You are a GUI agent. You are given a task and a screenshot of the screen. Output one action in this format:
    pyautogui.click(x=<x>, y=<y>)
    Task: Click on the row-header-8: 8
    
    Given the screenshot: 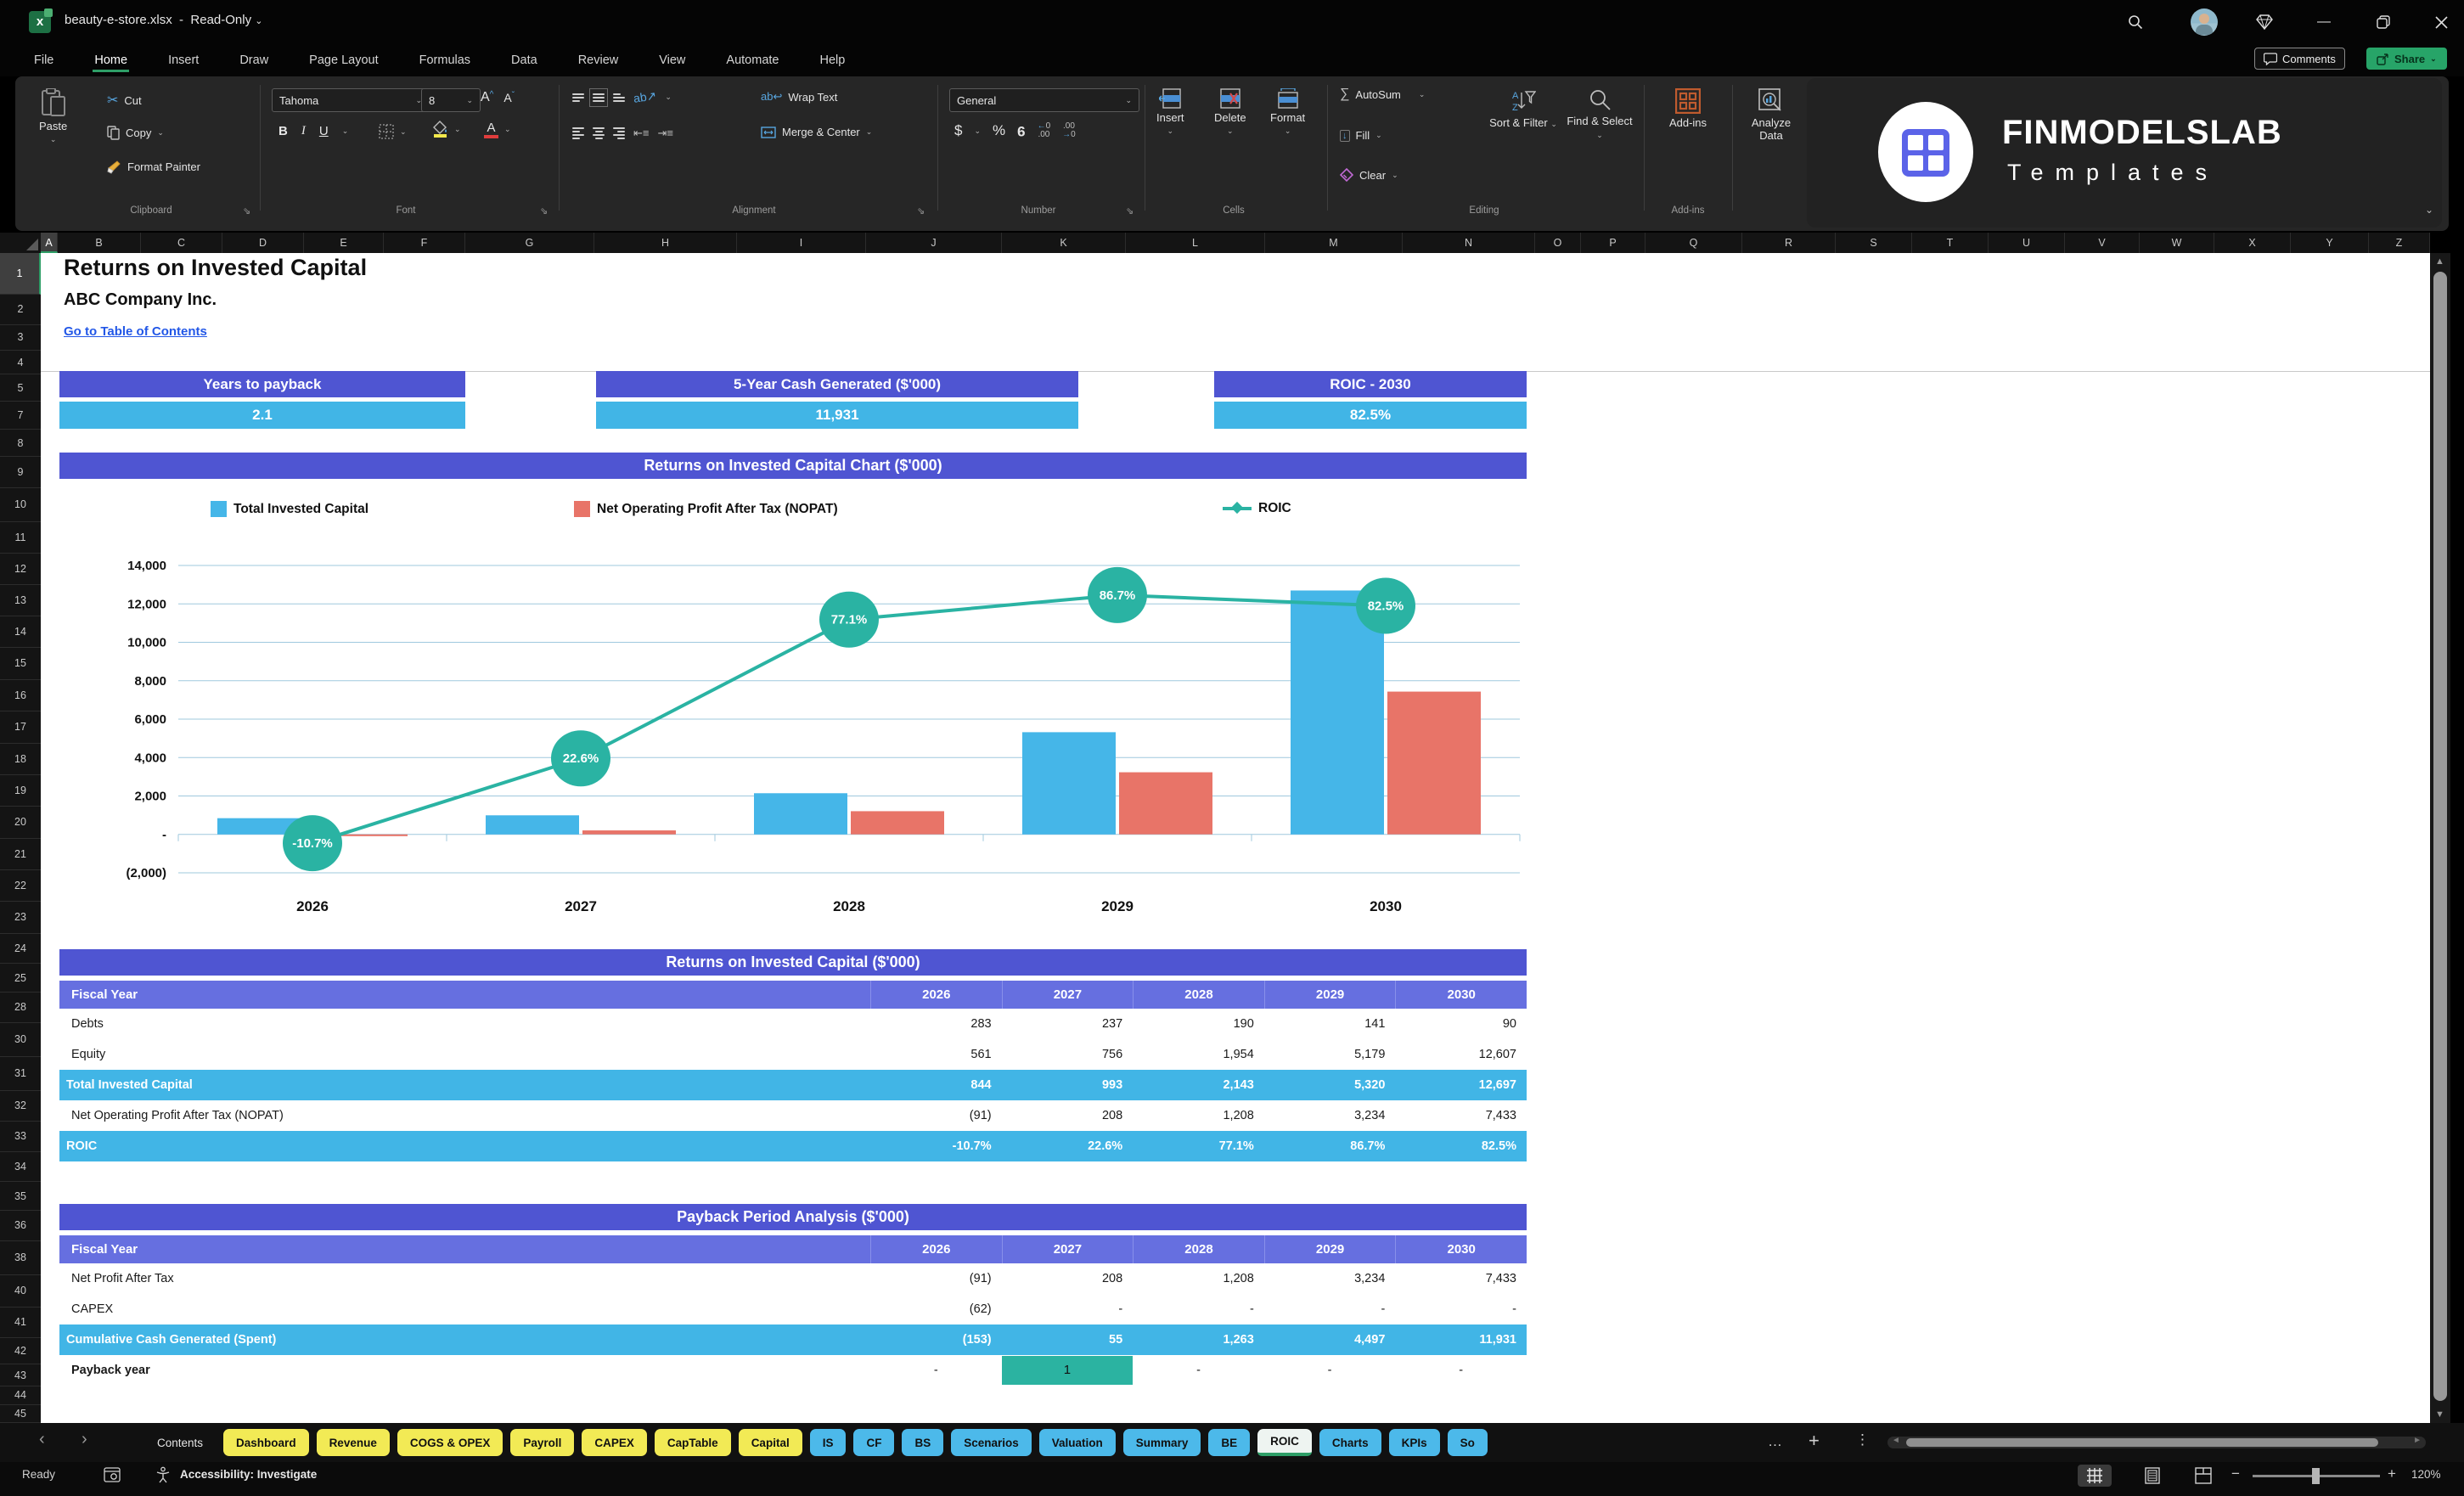 What is the action you would take?
    pyautogui.click(x=20, y=443)
    